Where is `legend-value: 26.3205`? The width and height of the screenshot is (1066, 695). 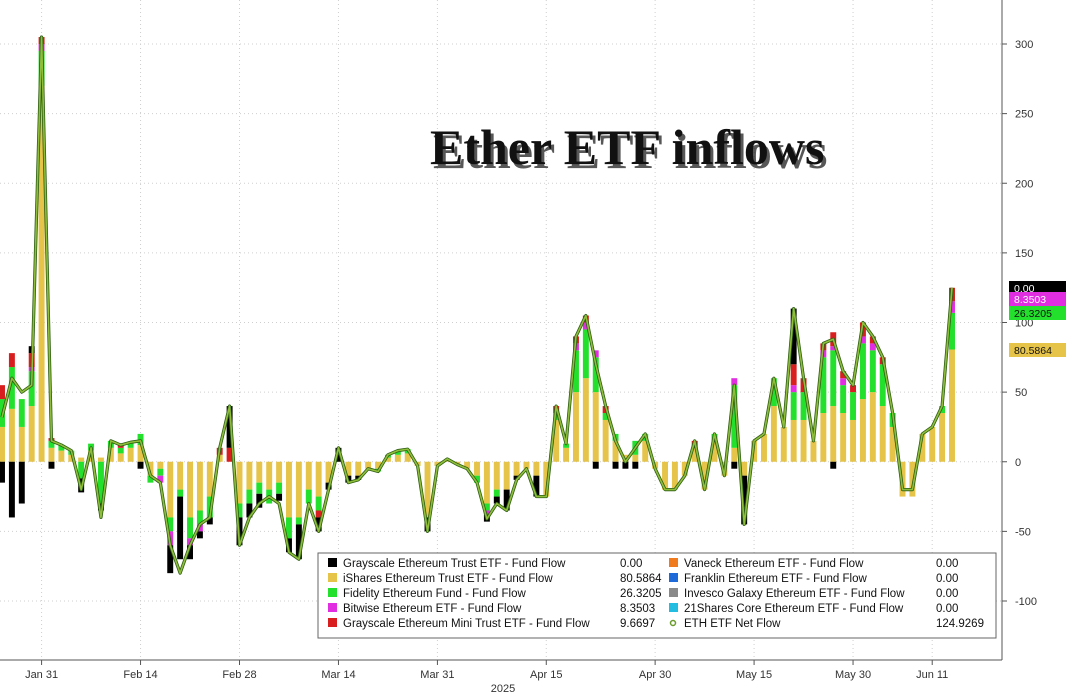 legend-value: 26.3205 is located at coordinates (641, 594).